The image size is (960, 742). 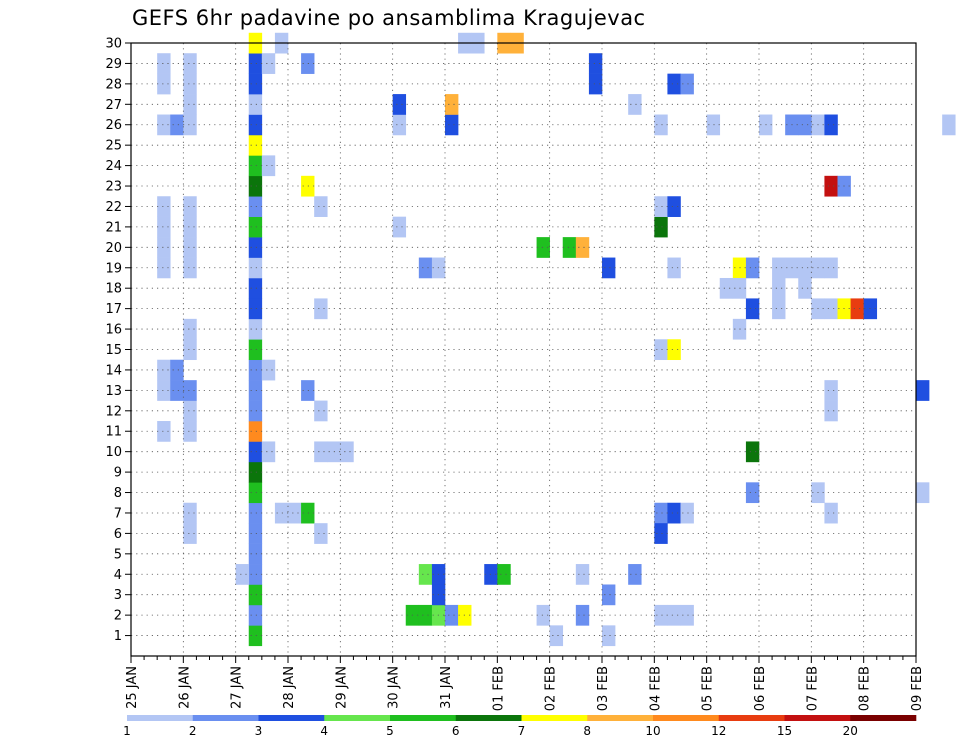 I want to click on heat-cell-m17-t47, so click(x=752, y=309).